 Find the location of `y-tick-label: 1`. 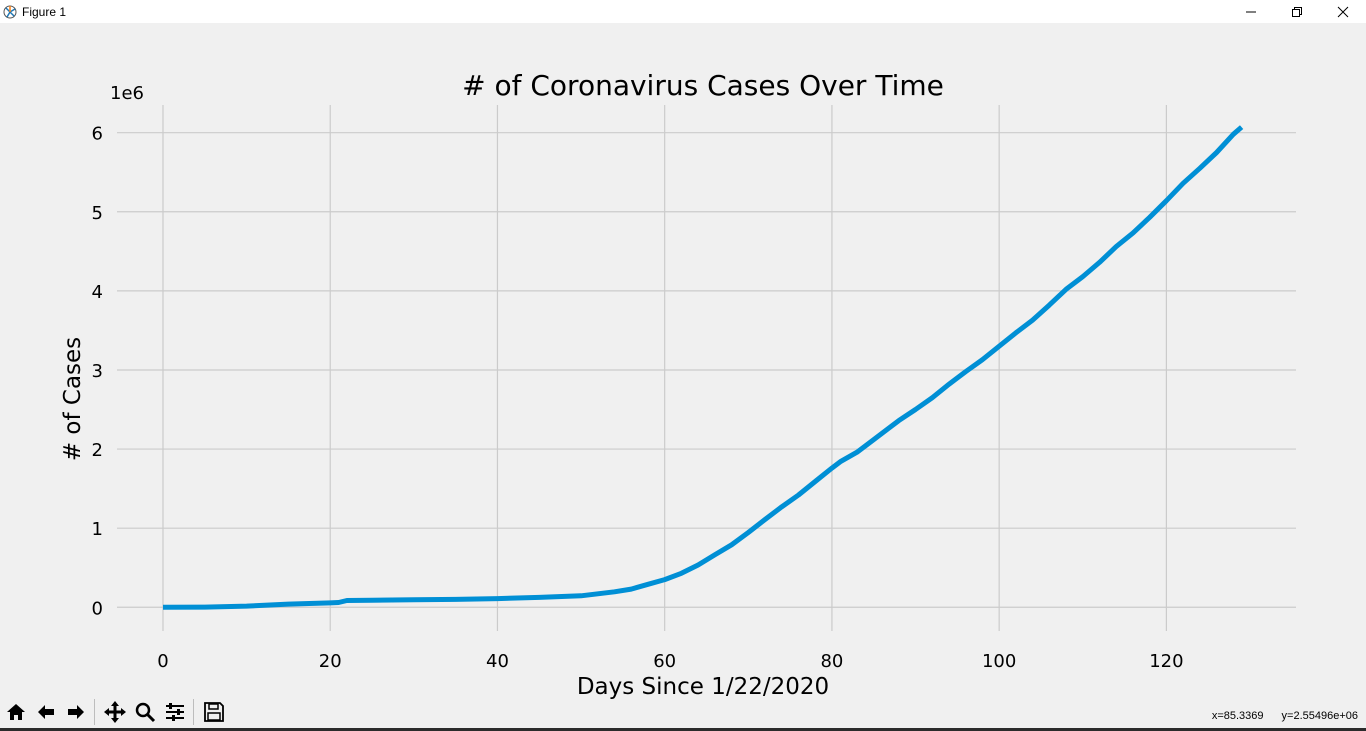

y-tick-label: 1 is located at coordinates (97, 529).